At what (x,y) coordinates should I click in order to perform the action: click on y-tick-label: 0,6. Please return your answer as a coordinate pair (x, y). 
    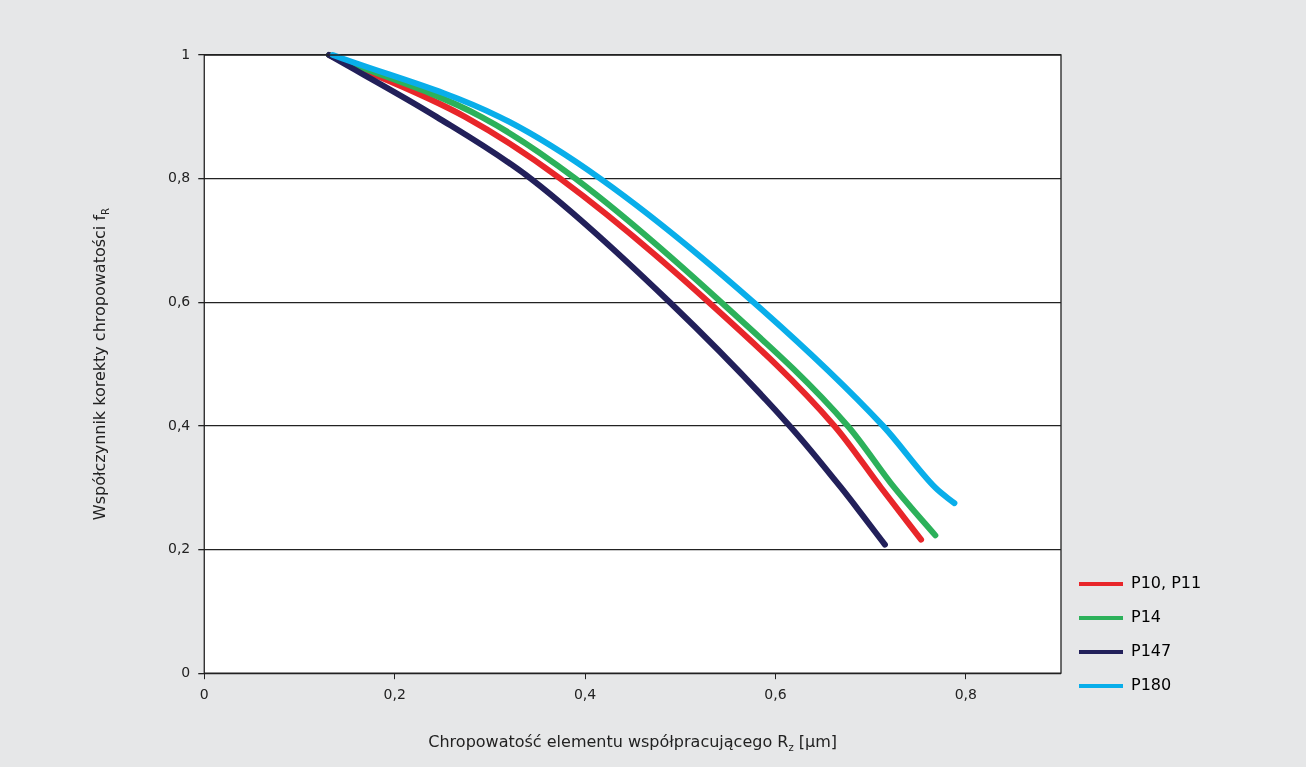
    Looking at the image, I should click on (179, 300).